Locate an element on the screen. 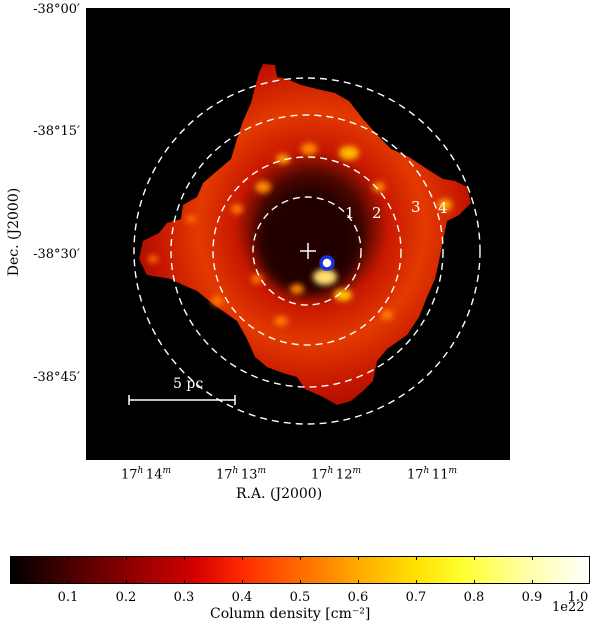 This screenshot has width=600, height=628. colorbar-tick-label: 0.2 is located at coordinates (126, 597).